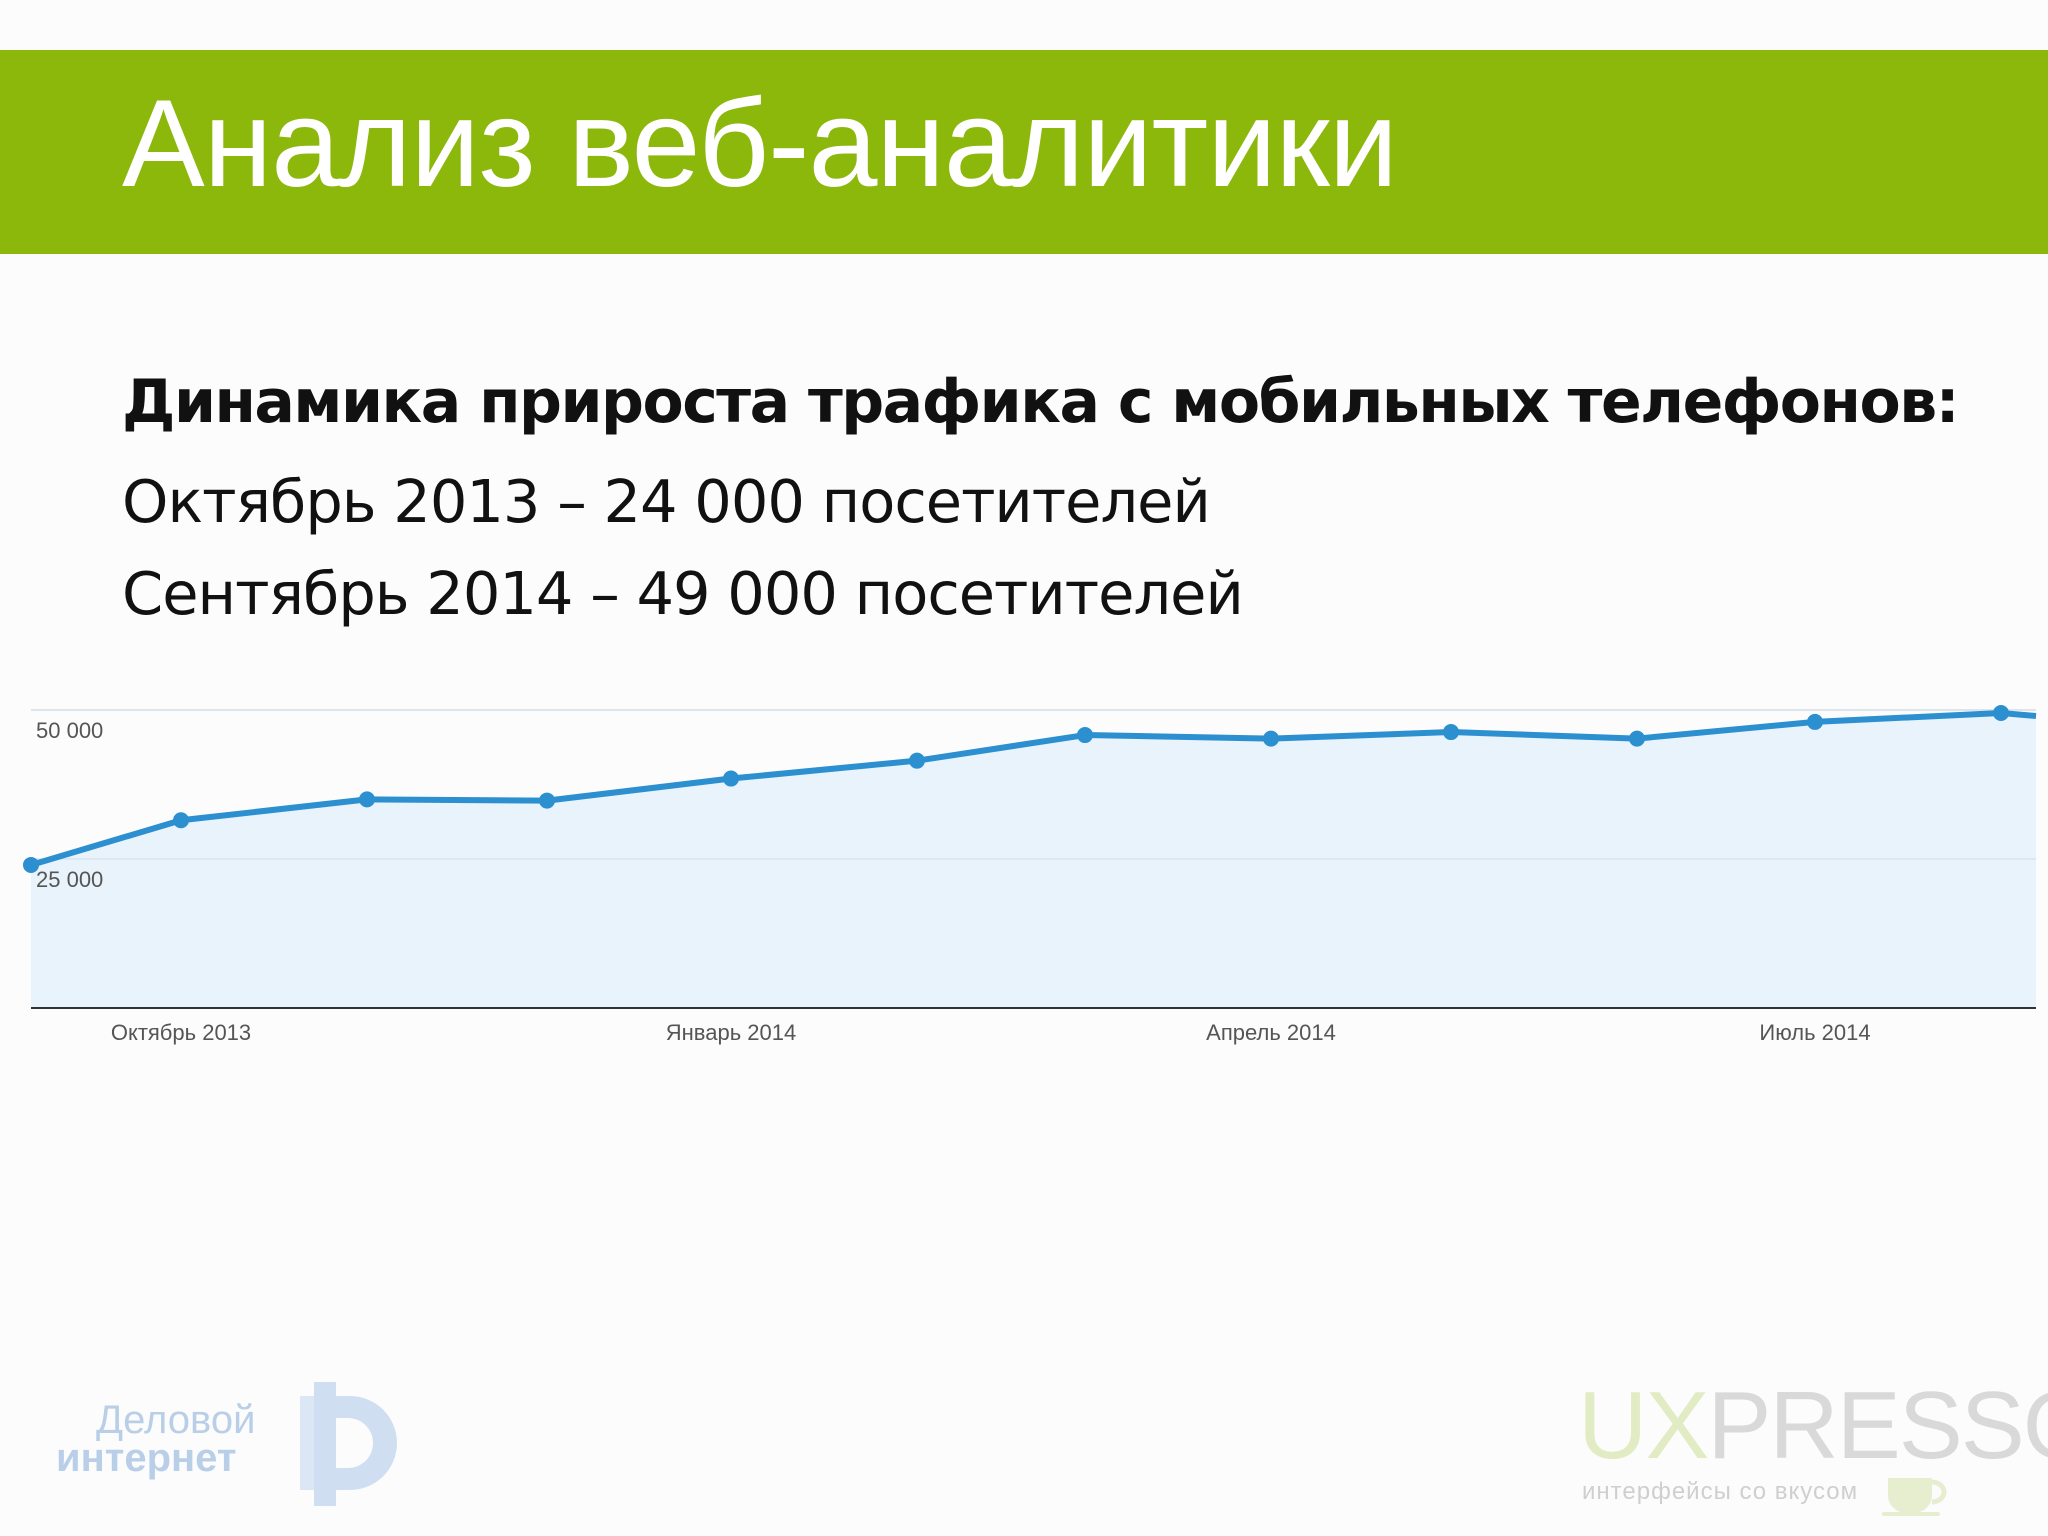 The image size is (2048, 1536). I want to click on stat-october-2013: Октябрь 2013 – 24 000 посетителей, so click(666, 501).